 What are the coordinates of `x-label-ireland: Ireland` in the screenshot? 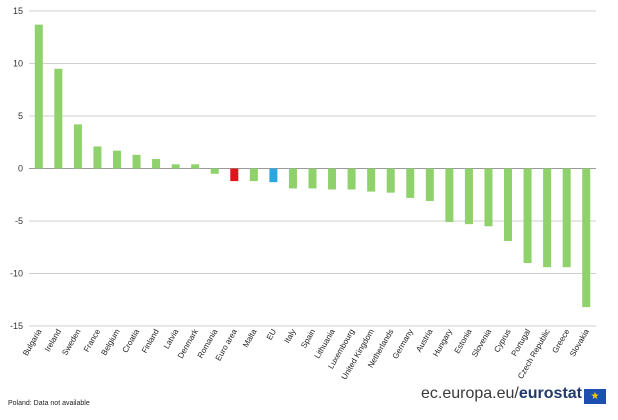 It's located at (53, 341).